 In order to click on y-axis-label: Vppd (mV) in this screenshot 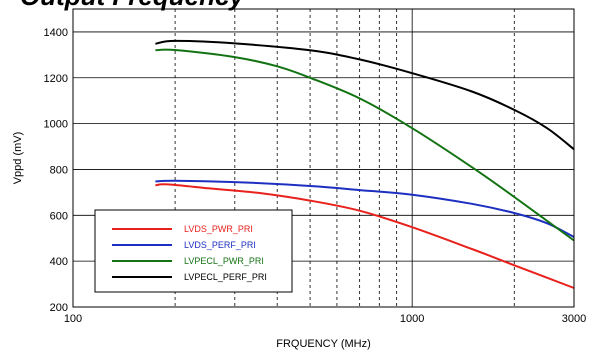, I will do `click(18, 158)`.